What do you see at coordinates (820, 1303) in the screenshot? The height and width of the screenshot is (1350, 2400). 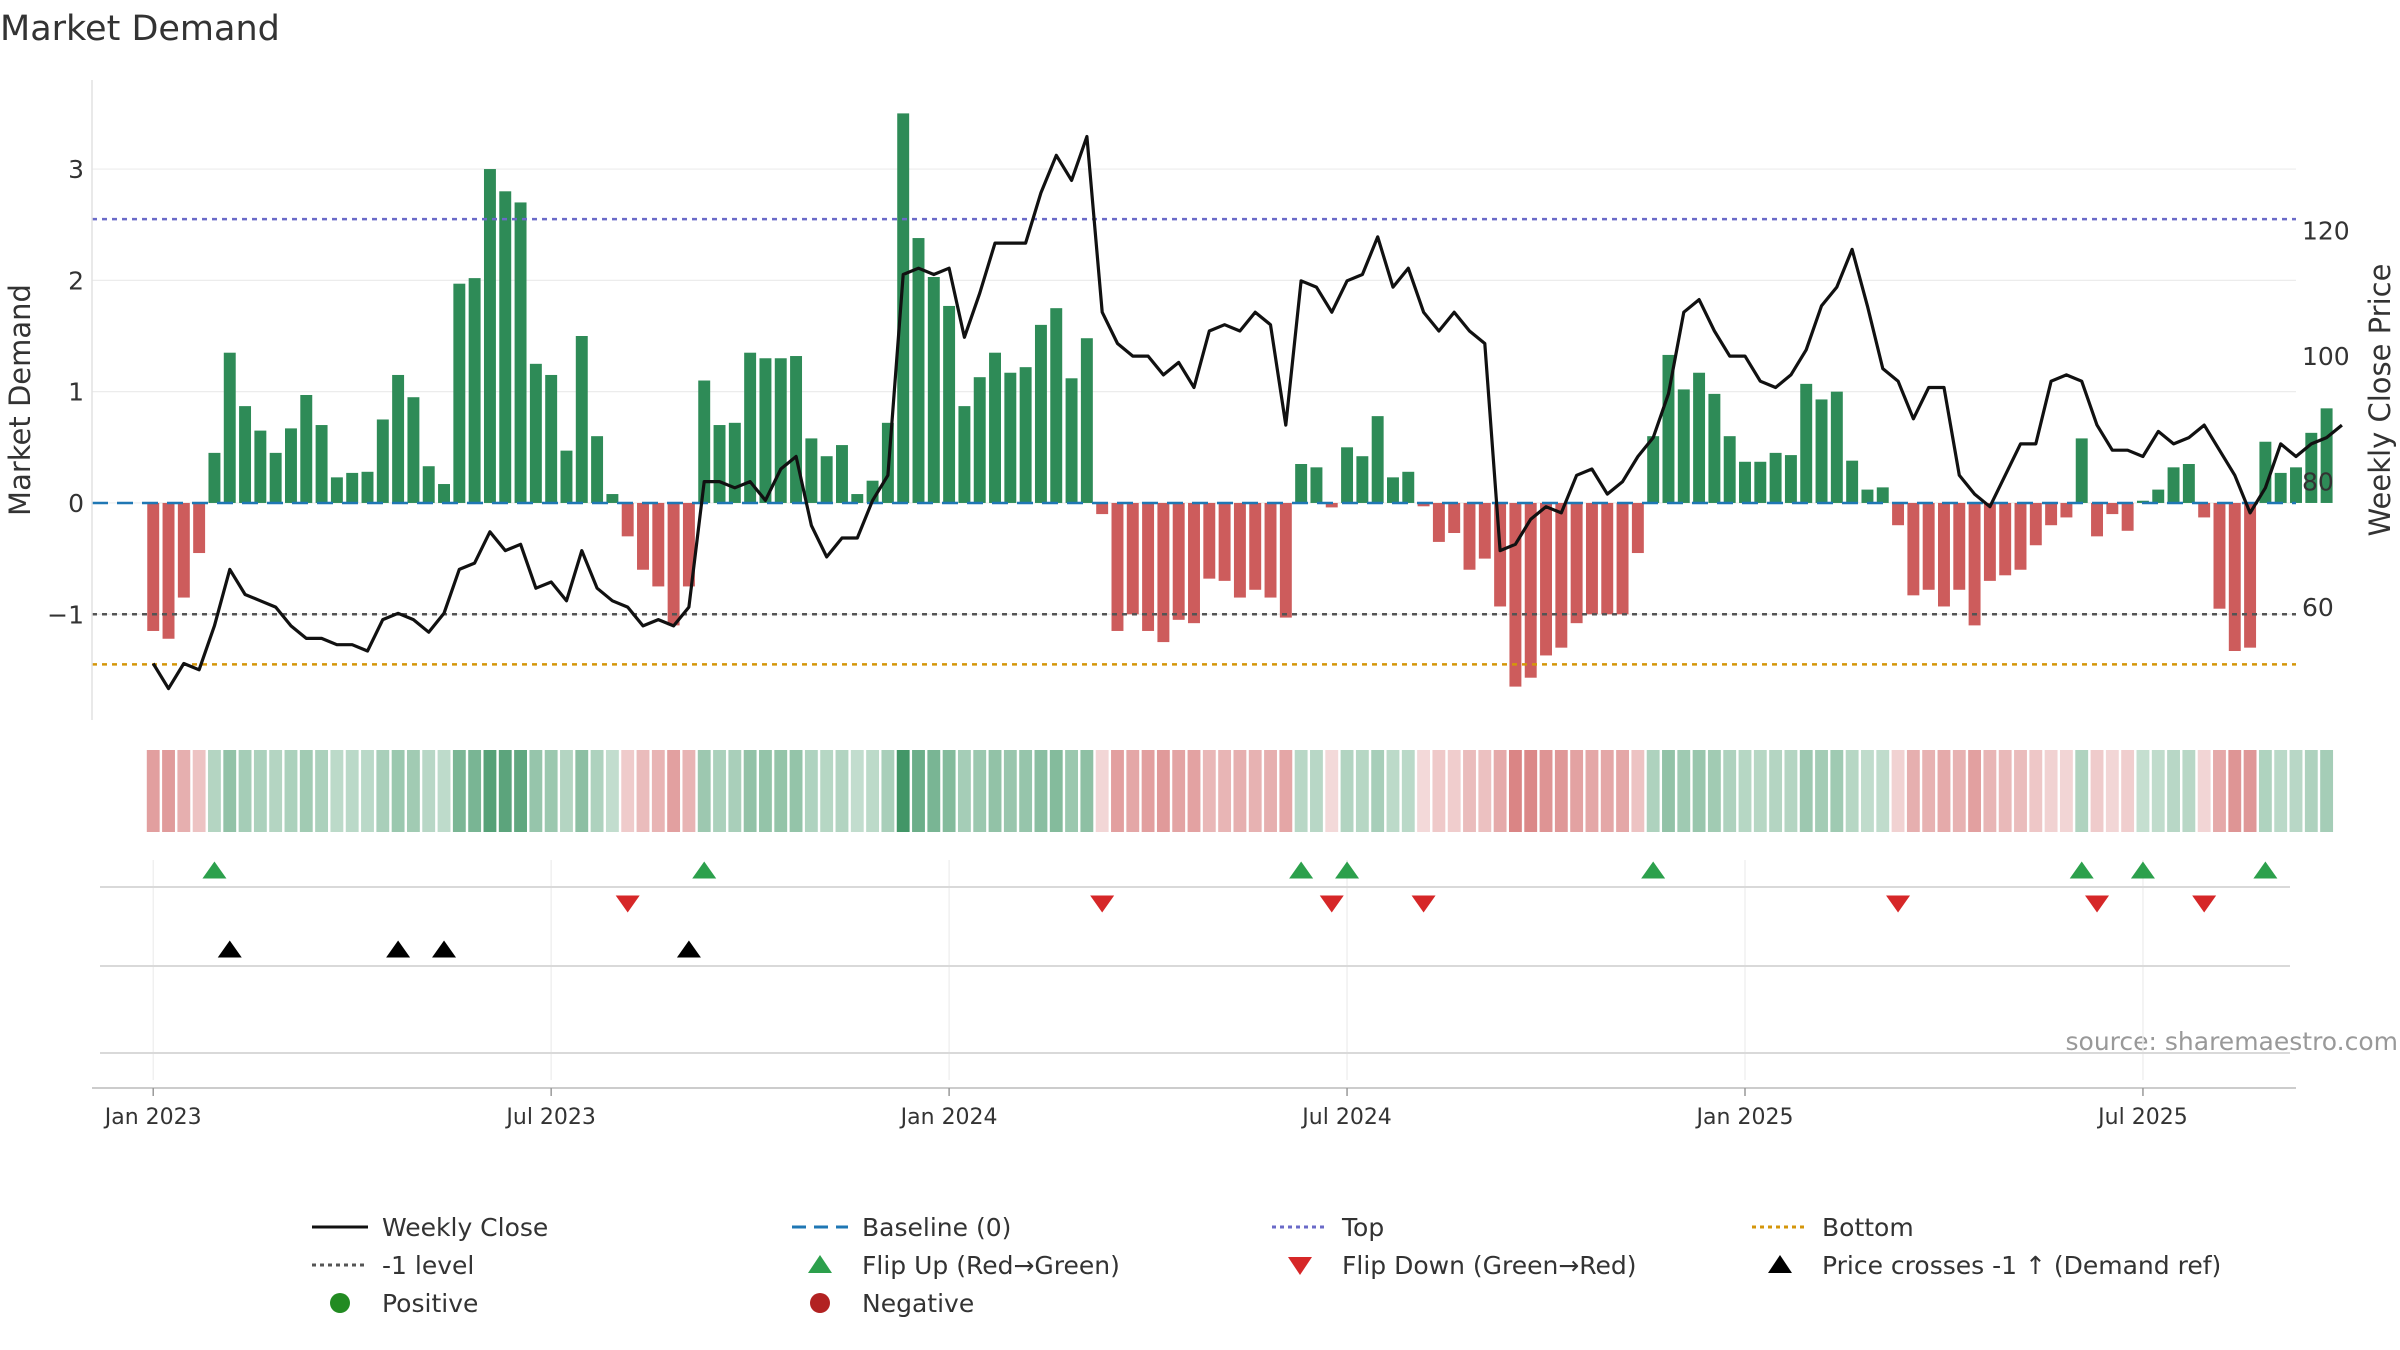 I see `legend-negative-dot-icon` at bounding box center [820, 1303].